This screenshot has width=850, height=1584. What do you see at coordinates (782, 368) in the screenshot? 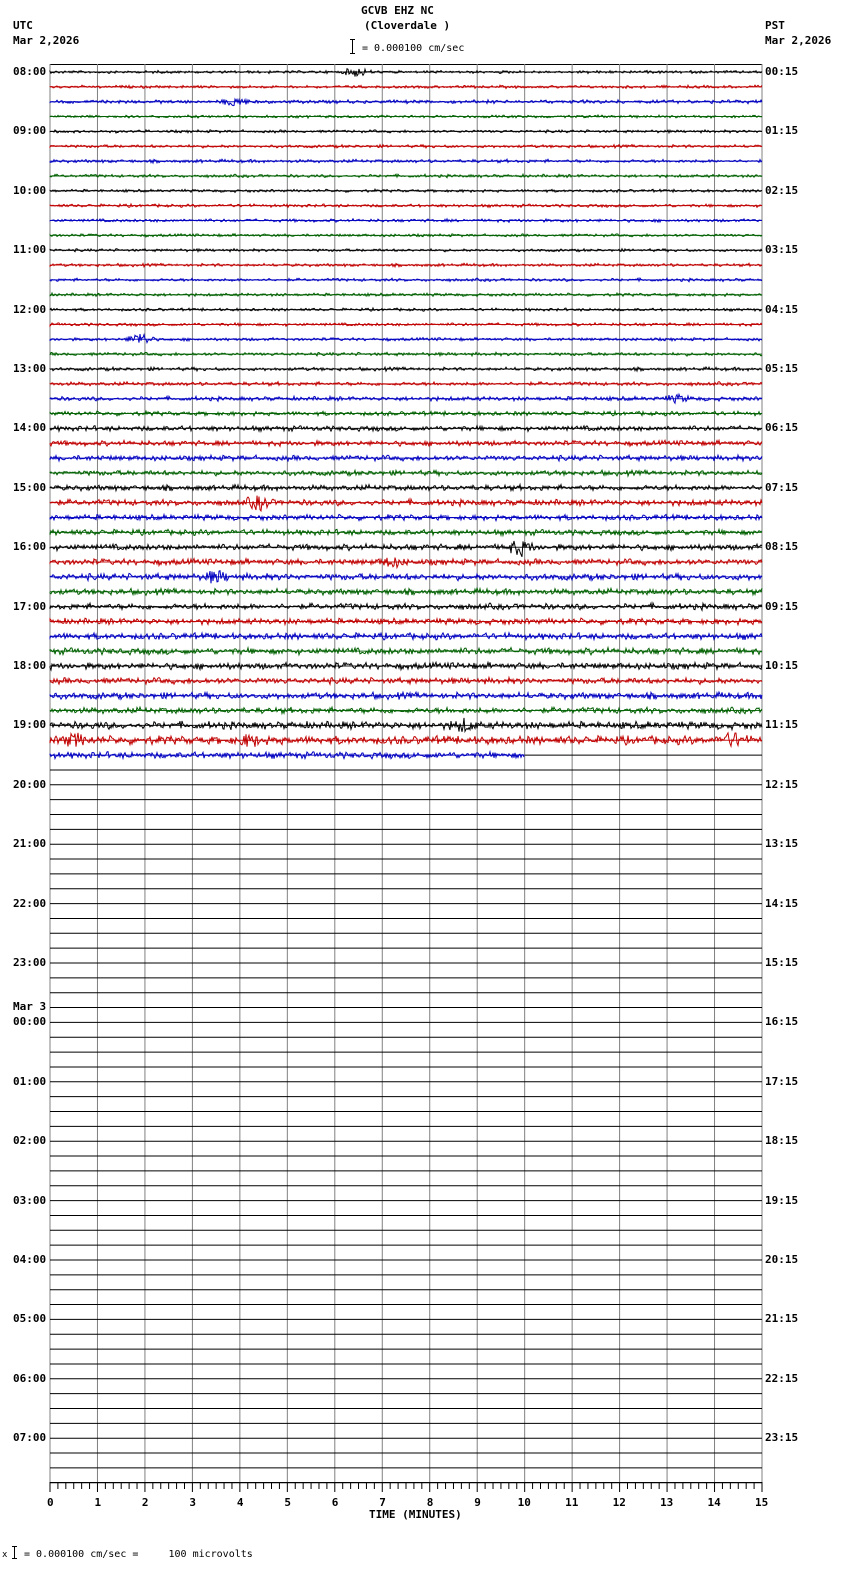
I see `pst-hour-label: 05:15` at bounding box center [782, 368].